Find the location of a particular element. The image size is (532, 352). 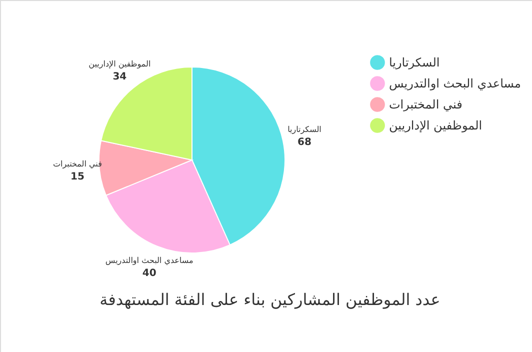

slice-label: السكرتاريا is located at coordinates (305, 129).